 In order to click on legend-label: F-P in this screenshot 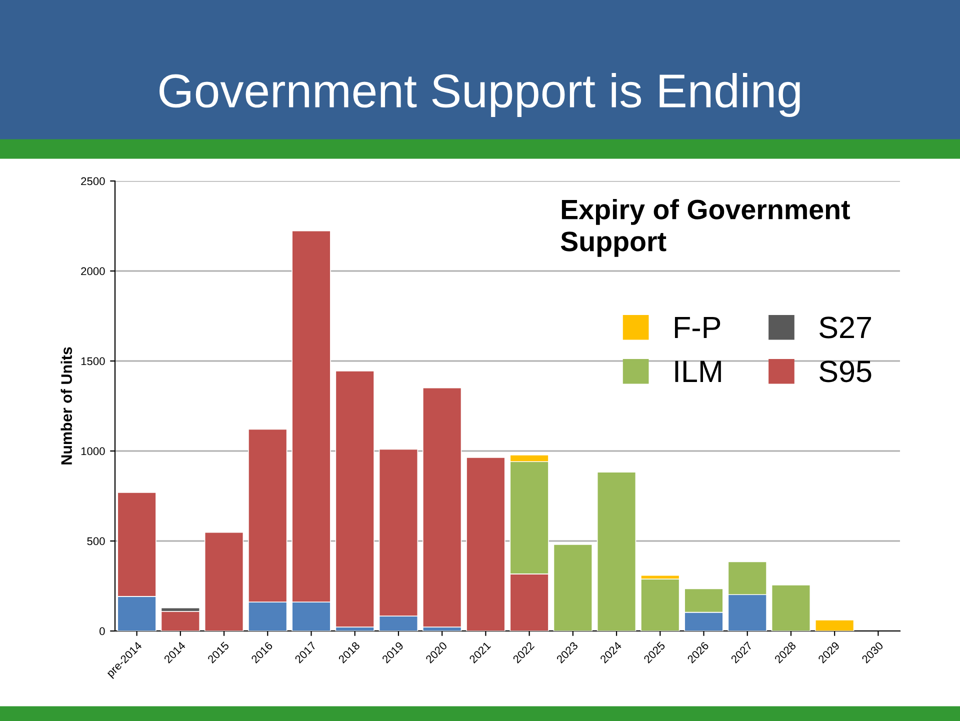, I will do `click(697, 327)`.